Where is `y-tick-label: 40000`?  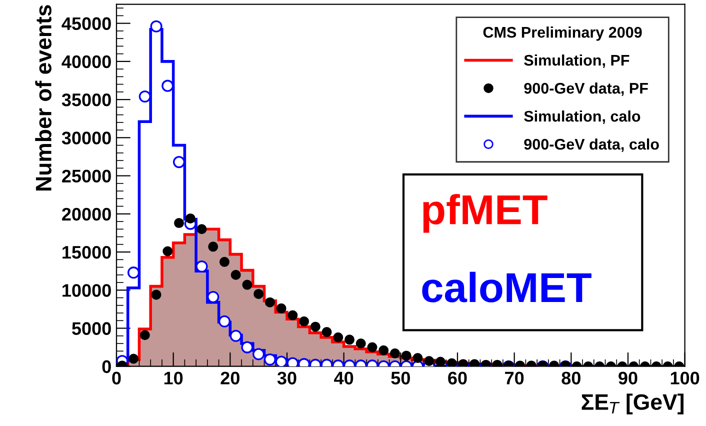
y-tick-label: 40000 is located at coordinates (86, 61).